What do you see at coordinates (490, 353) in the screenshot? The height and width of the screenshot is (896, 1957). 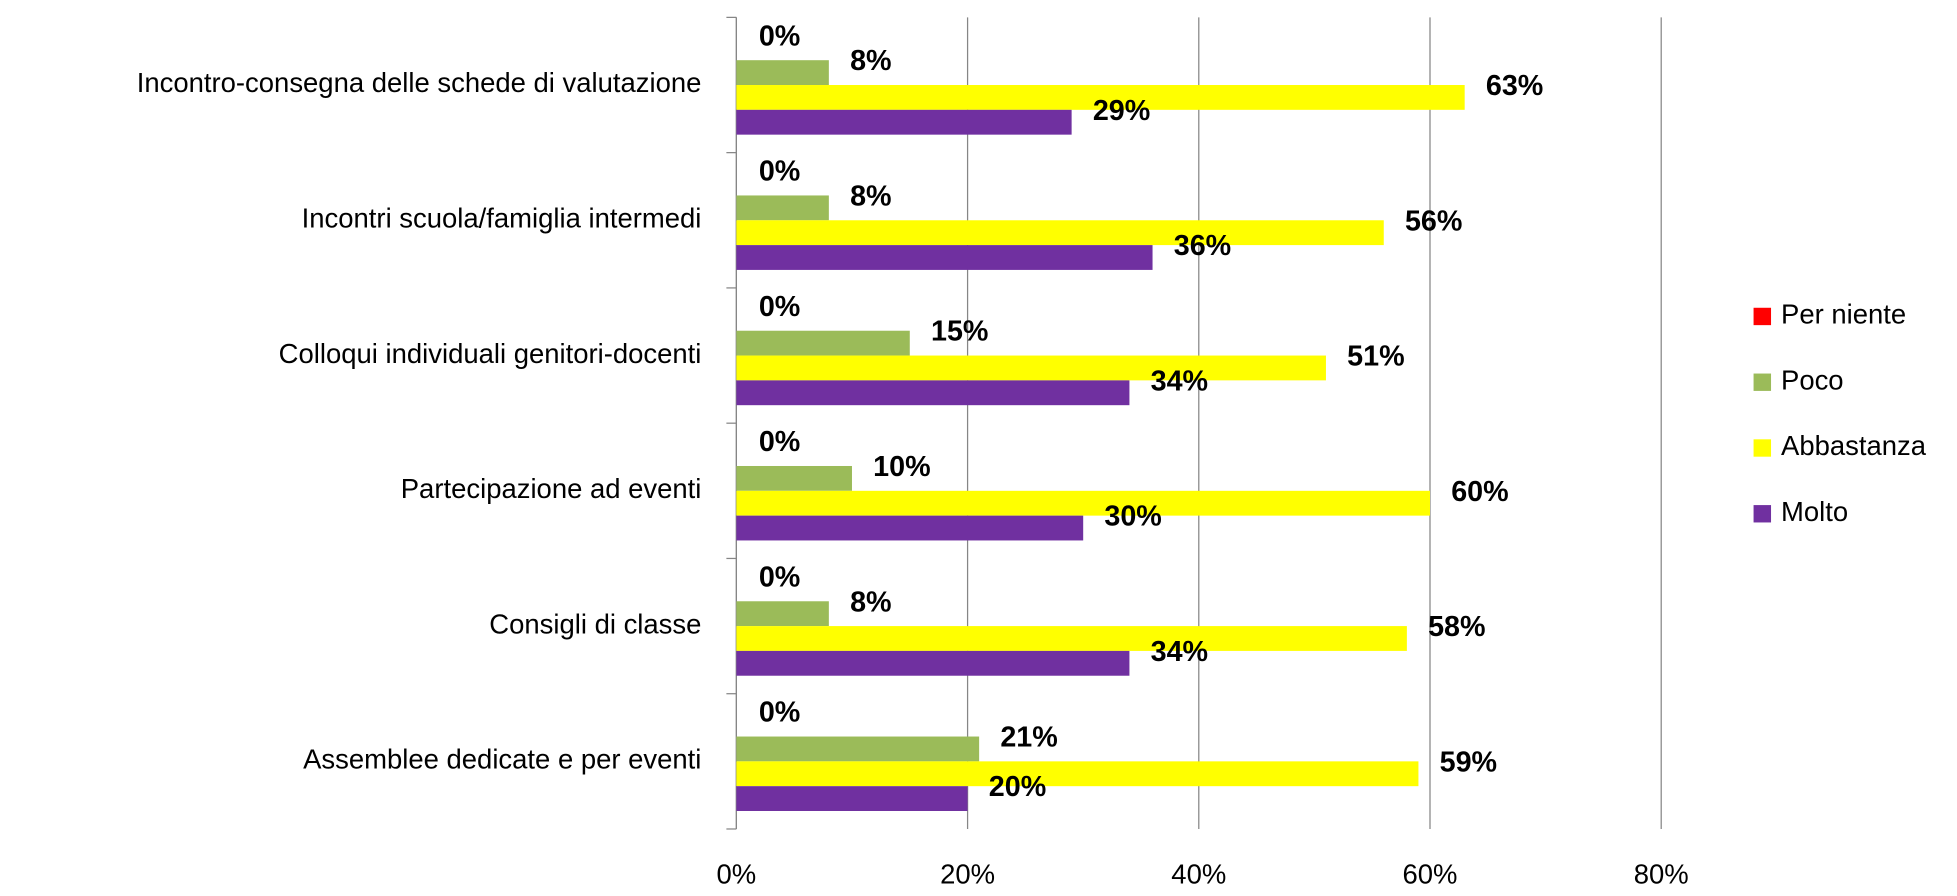 I see `category-label: Colloqui individuali genitori-docenti` at bounding box center [490, 353].